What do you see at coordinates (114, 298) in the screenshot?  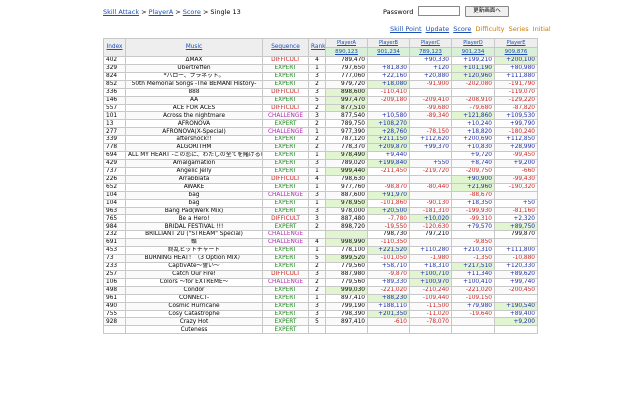 I see `cell-index: 961` at bounding box center [114, 298].